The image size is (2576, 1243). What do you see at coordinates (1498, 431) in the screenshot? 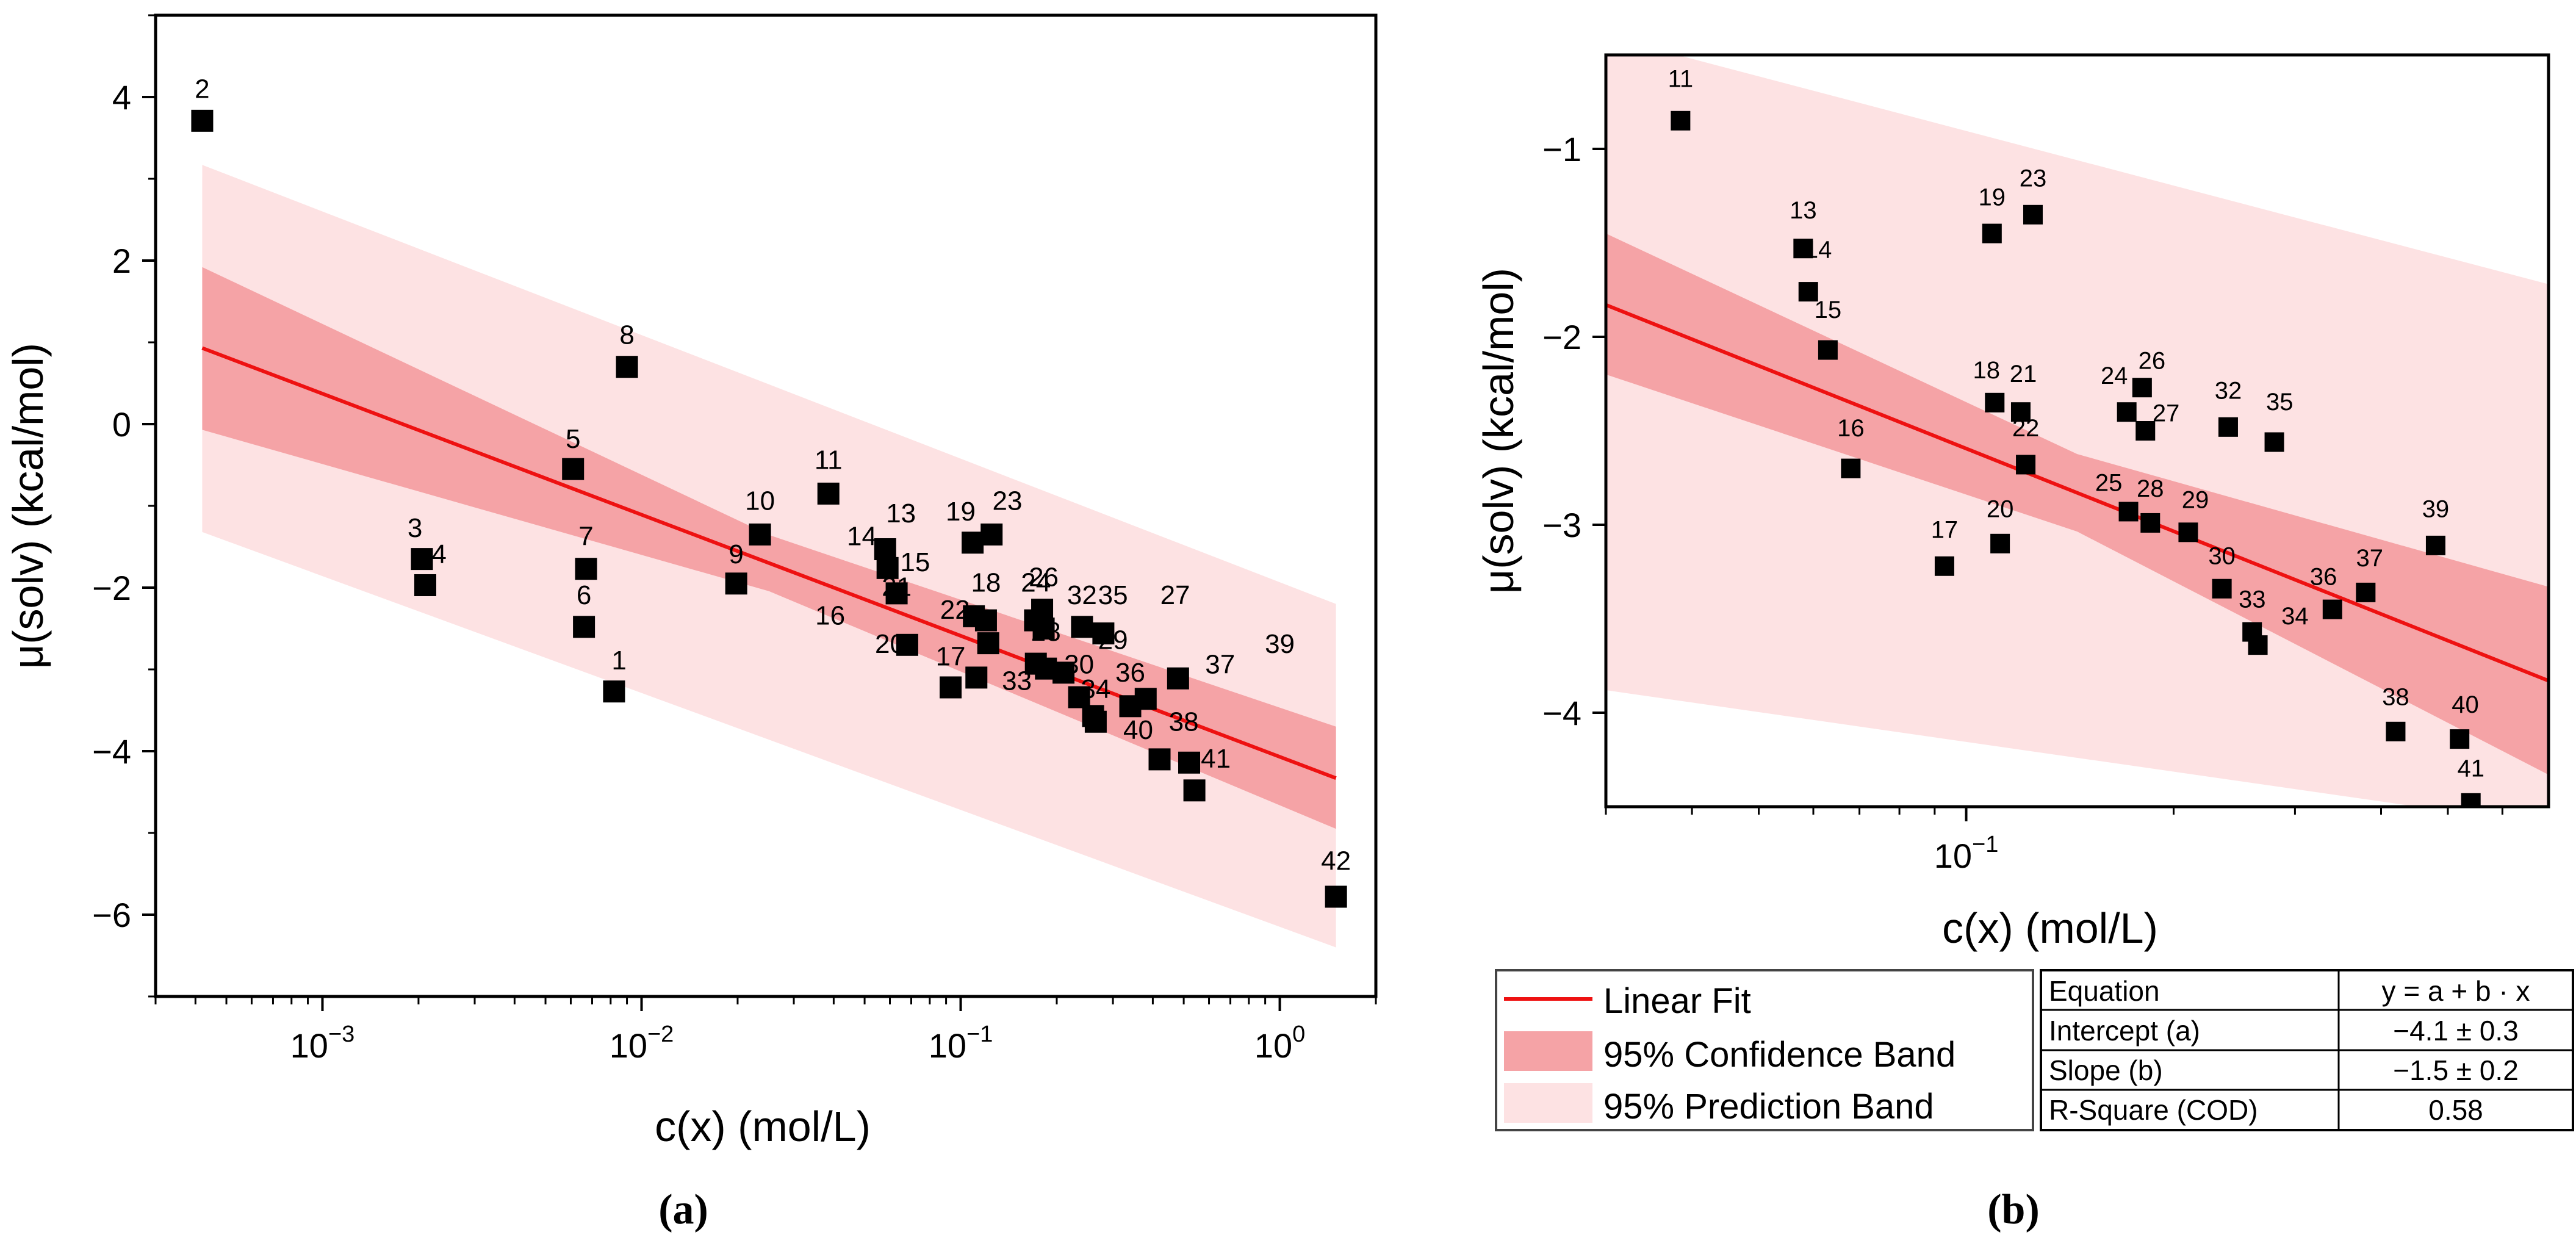
I see `panel-b-y-axis-title: μ(solv) (kcal/mol)` at bounding box center [1498, 431].